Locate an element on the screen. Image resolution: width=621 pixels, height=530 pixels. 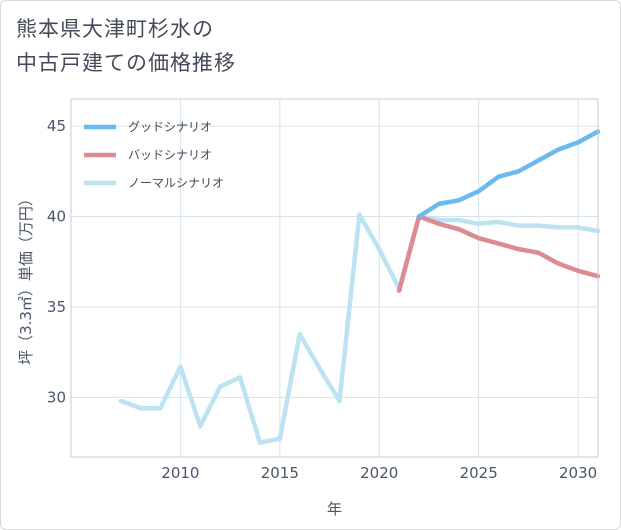
legend-item: バッドシナリオ is located at coordinates (148, 155).